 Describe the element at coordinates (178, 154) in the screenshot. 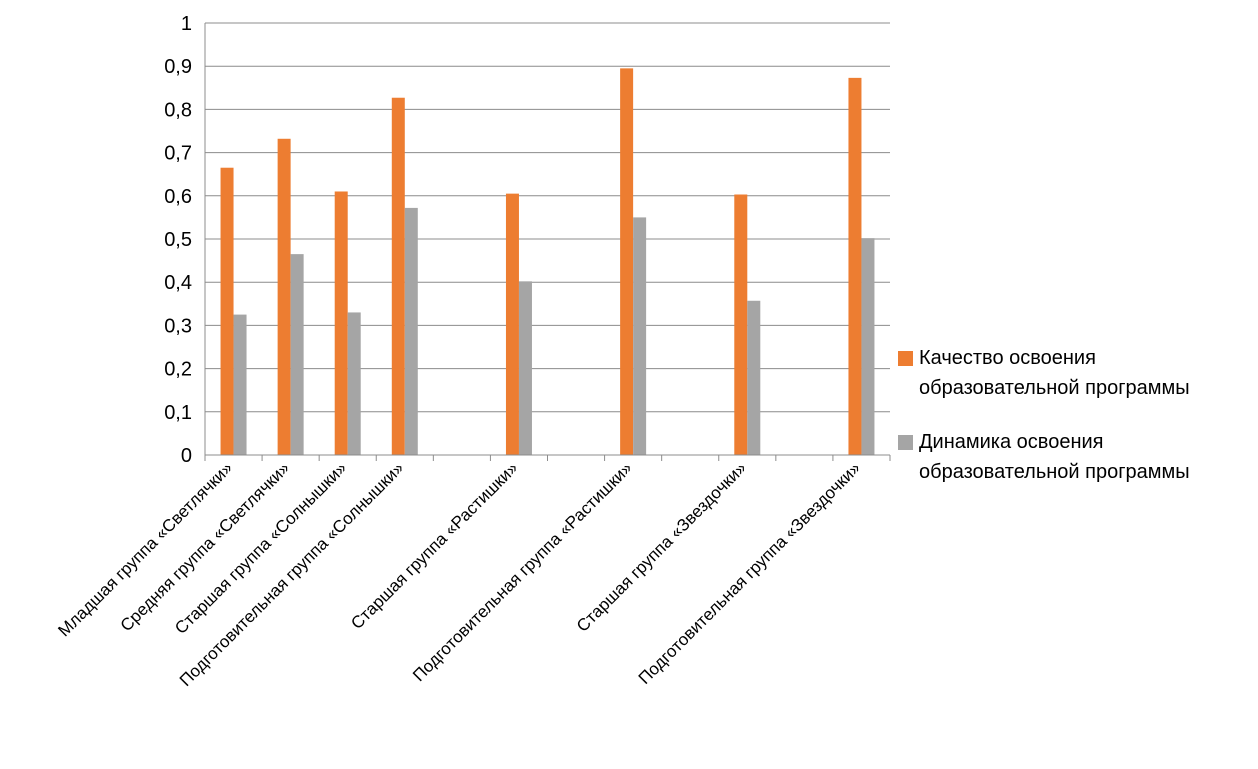

I see `y-tick-label: 0,7` at that location.